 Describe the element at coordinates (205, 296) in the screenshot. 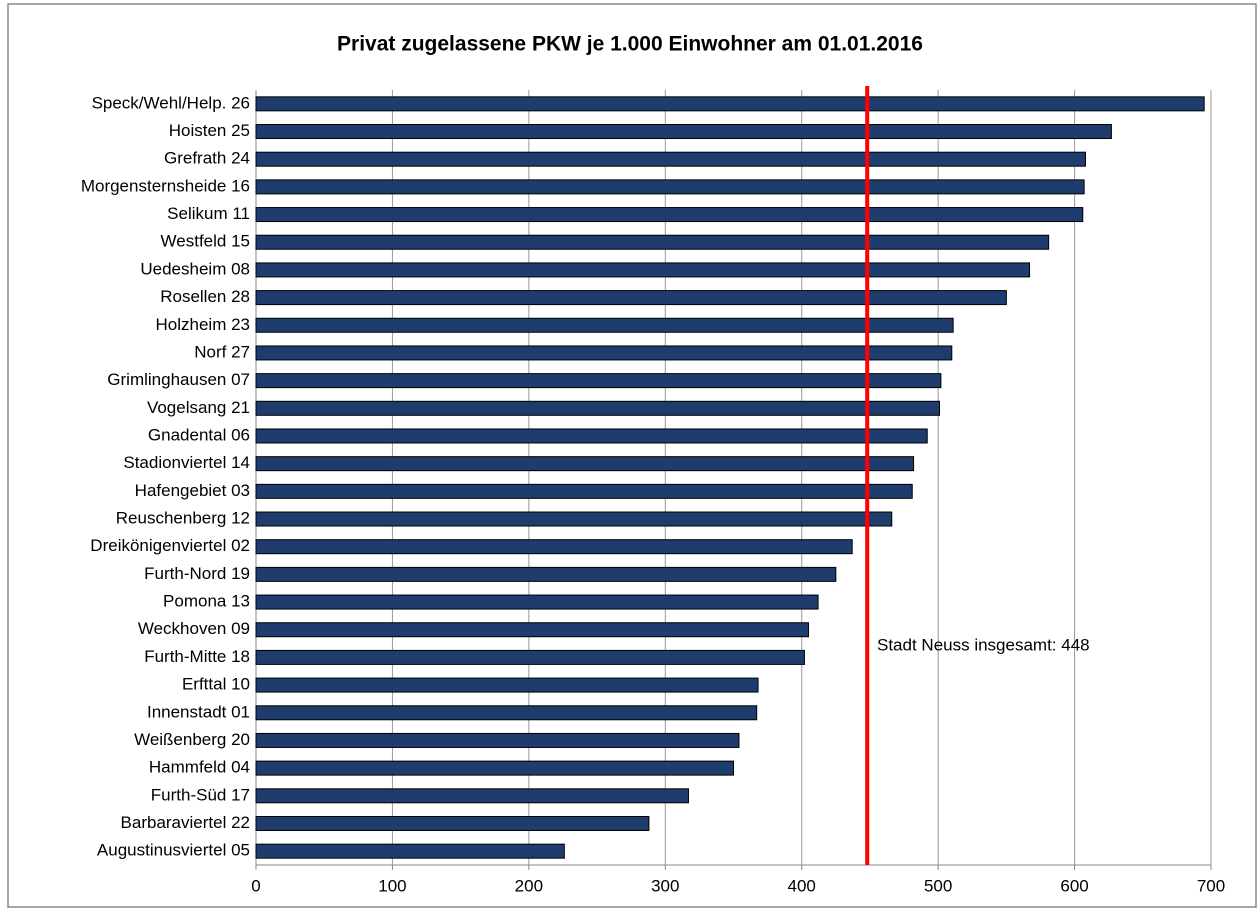

I see `y-tick-label: Rosellen 28` at that location.